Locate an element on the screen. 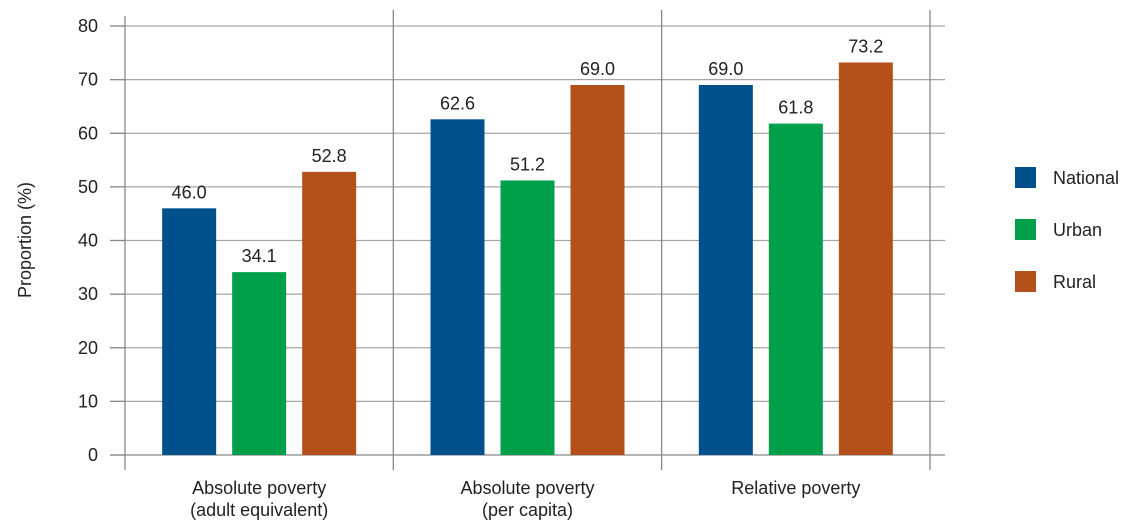 Image resolution: width=1138 pixels, height=522 pixels. category-label: (per capita) is located at coordinates (527, 510).